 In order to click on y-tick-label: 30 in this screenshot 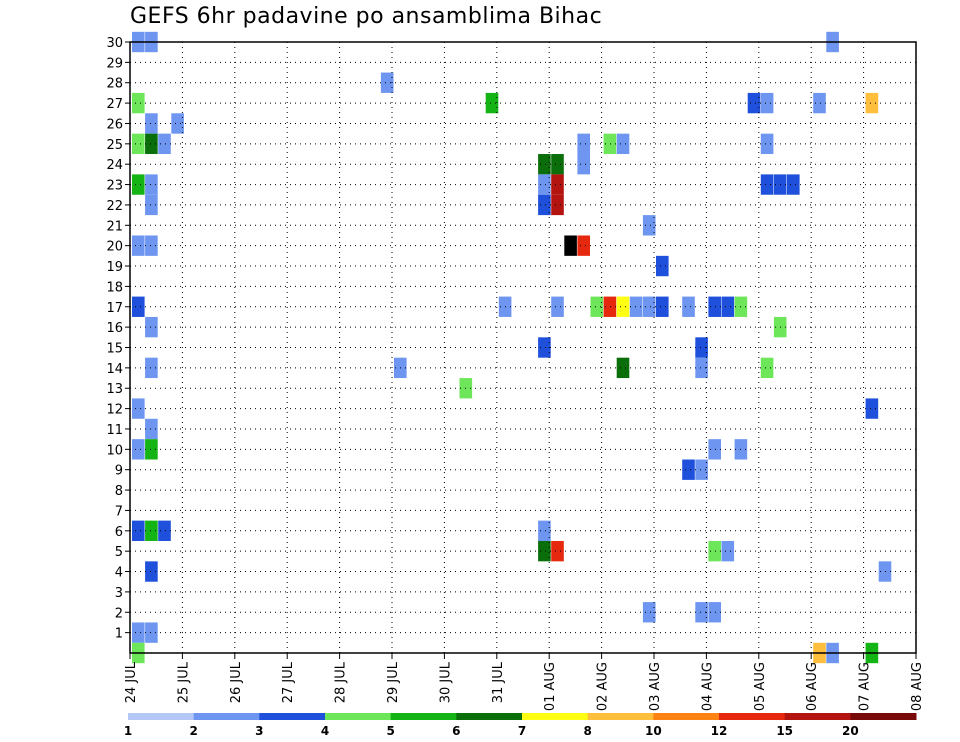, I will do `click(114, 43)`.